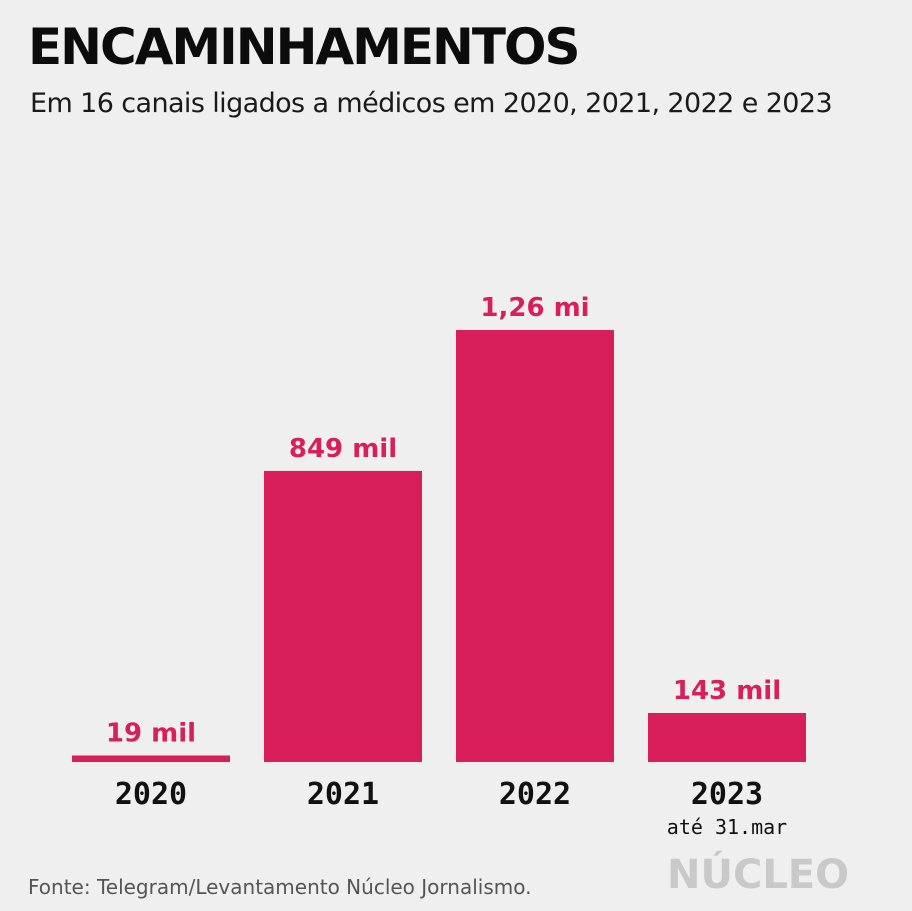 The width and height of the screenshot is (912, 911). I want to click on bar-2020, so click(151, 758).